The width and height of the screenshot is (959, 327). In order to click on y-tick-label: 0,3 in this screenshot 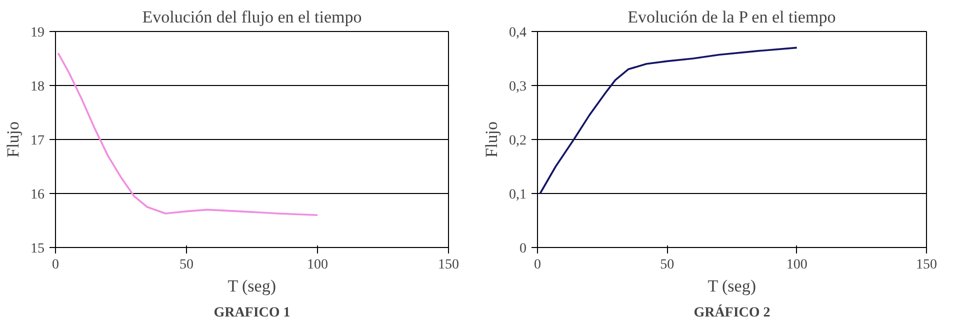, I will do `click(517, 87)`.